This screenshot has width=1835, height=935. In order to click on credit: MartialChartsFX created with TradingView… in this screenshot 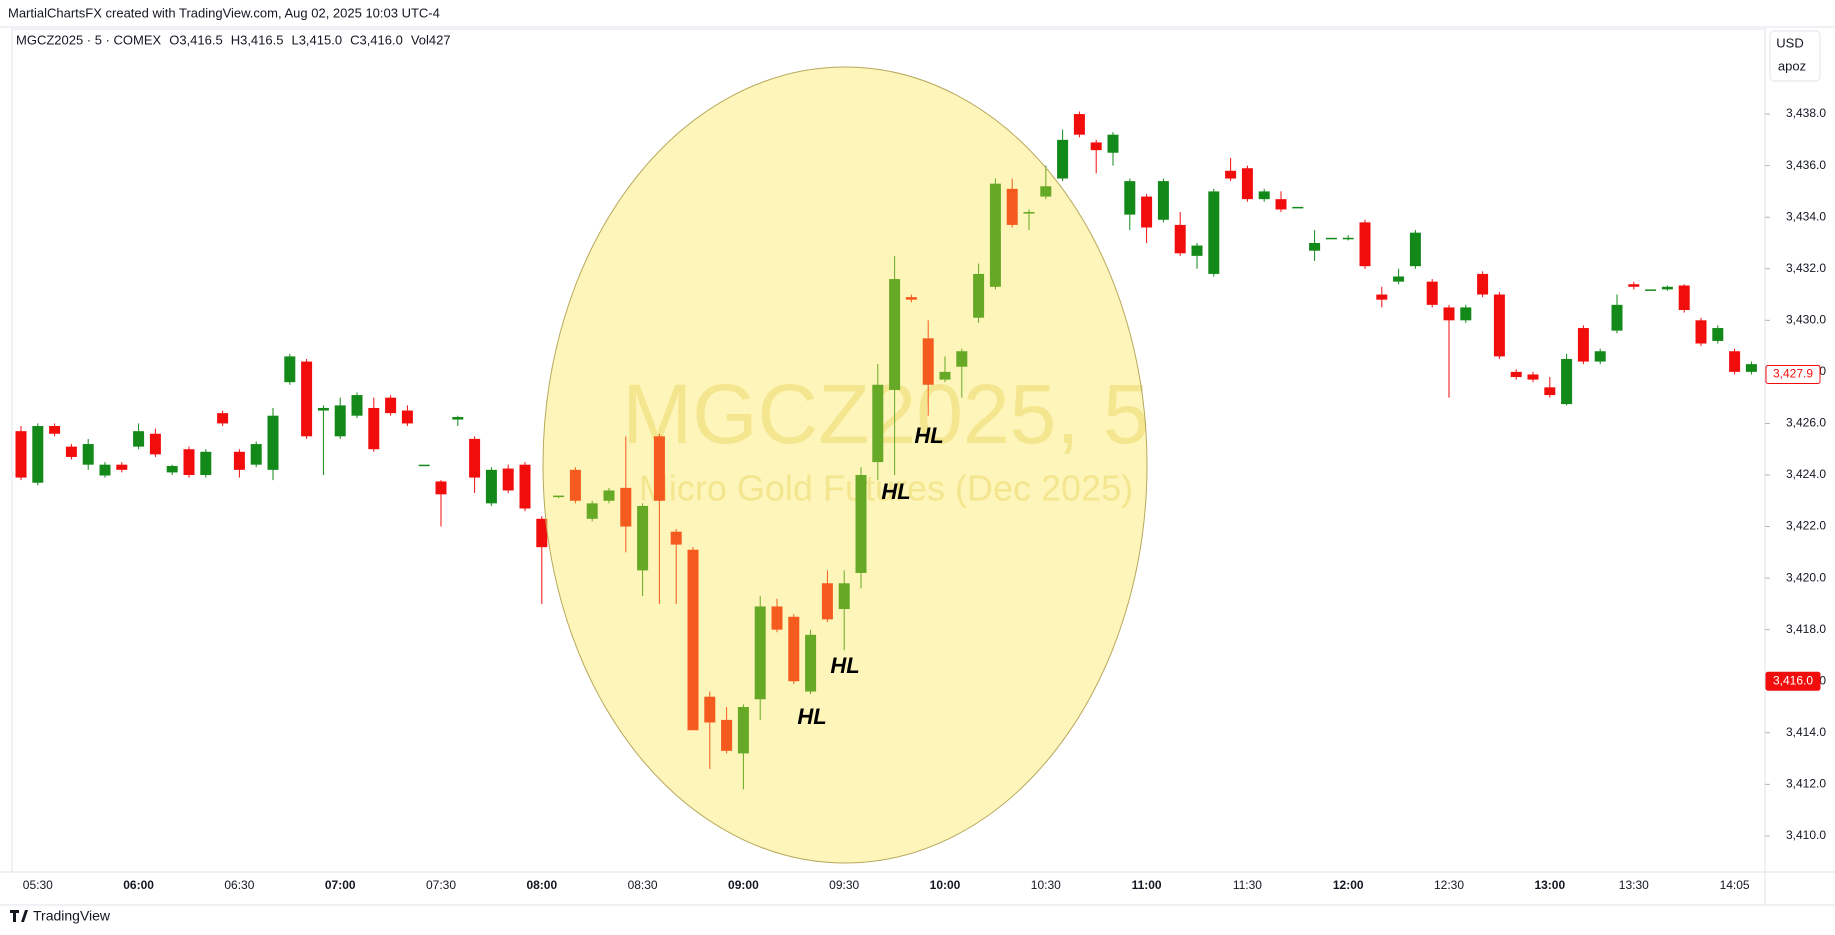, I will do `click(224, 12)`.